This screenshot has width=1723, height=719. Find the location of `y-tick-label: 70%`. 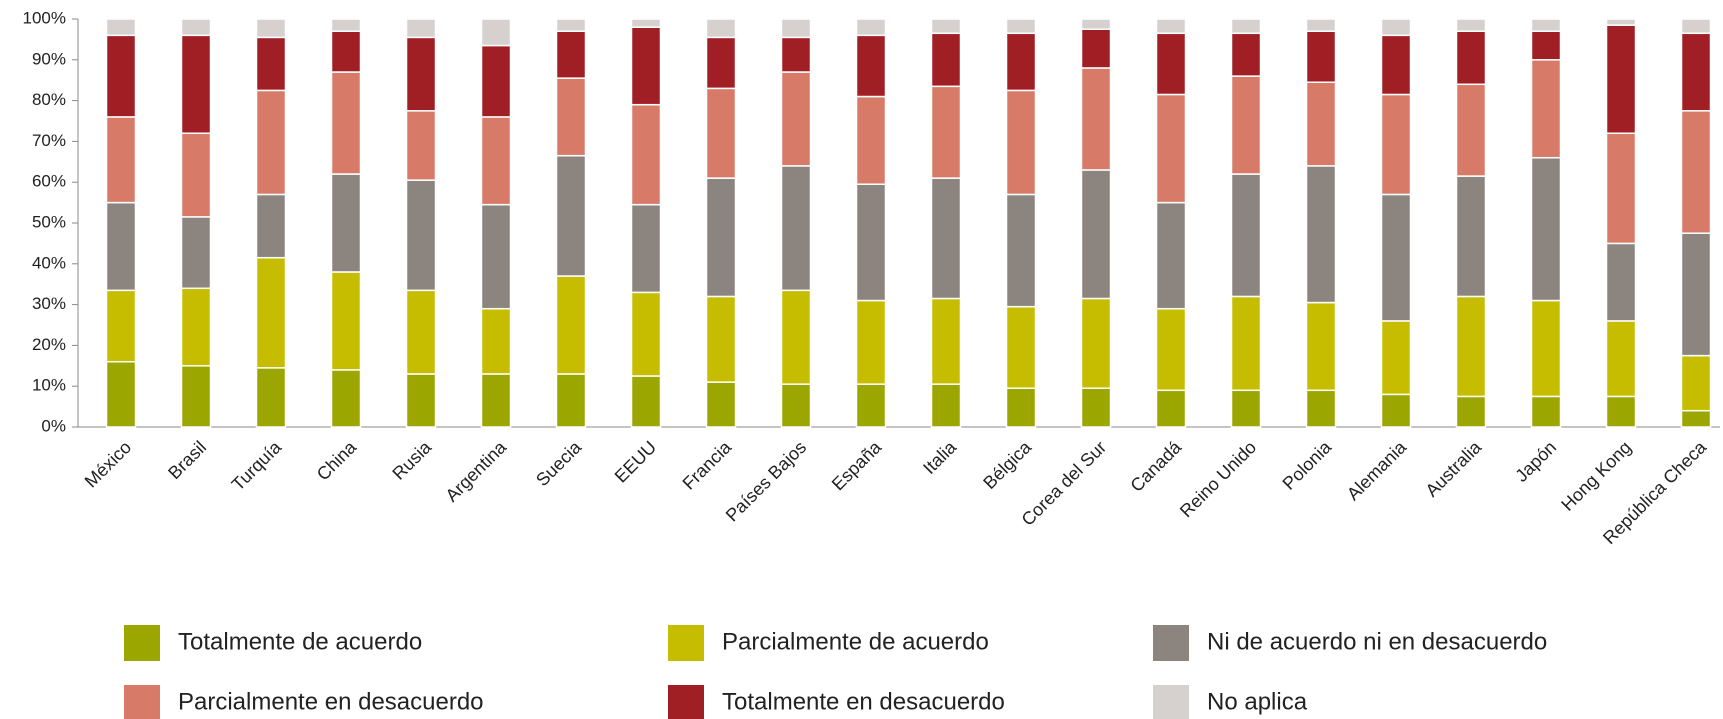

y-tick-label: 70% is located at coordinates (49, 140).